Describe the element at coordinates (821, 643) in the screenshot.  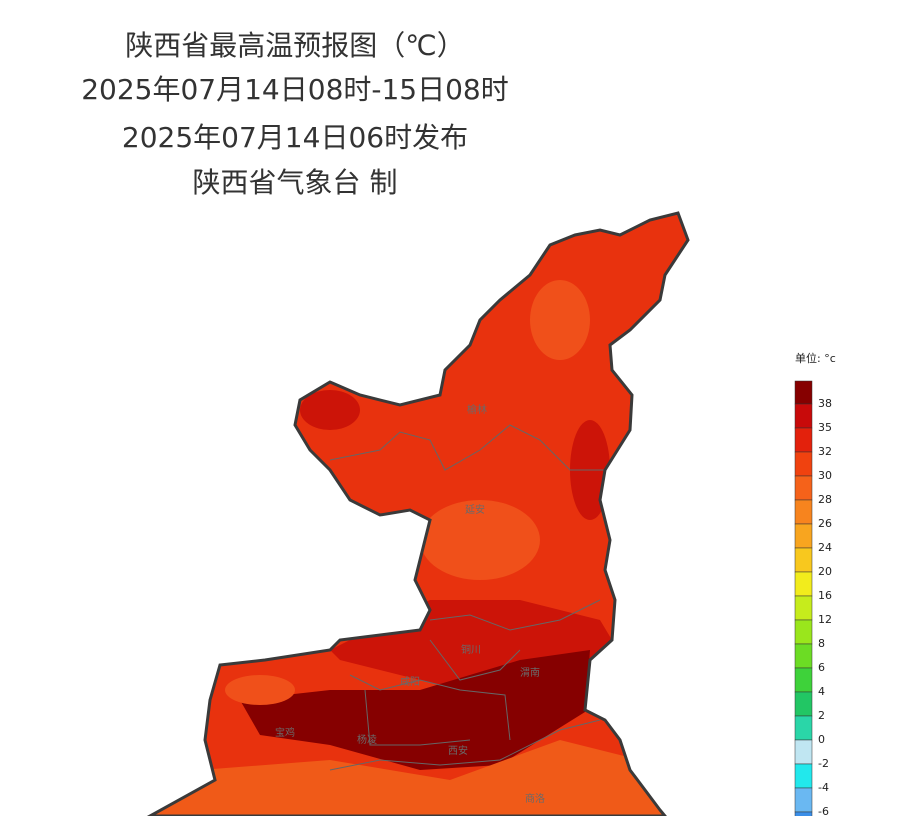
I see `legend-tick-label: 8` at that location.